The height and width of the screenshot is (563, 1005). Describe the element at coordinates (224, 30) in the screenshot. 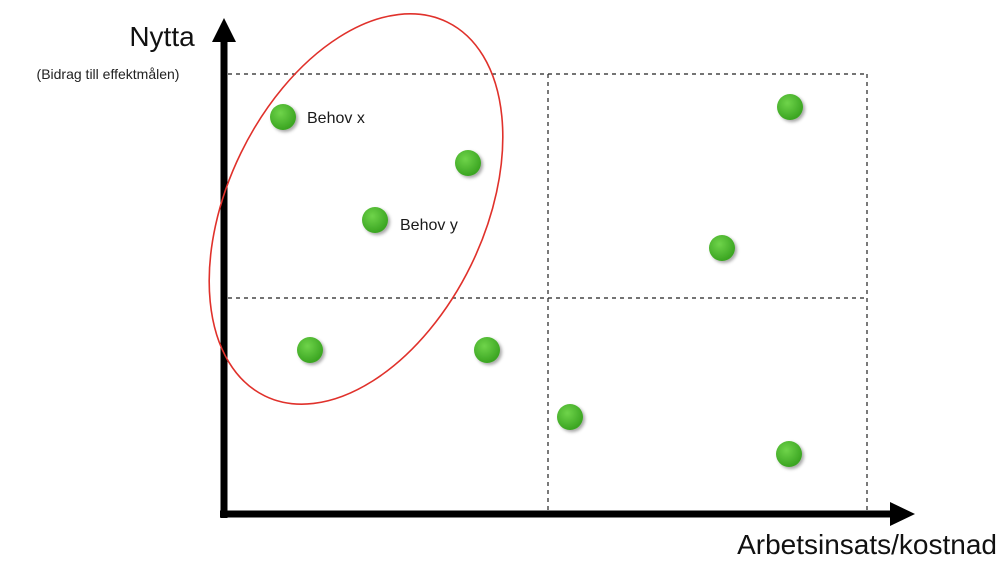

I see `y-axis-arrow-icon` at that location.